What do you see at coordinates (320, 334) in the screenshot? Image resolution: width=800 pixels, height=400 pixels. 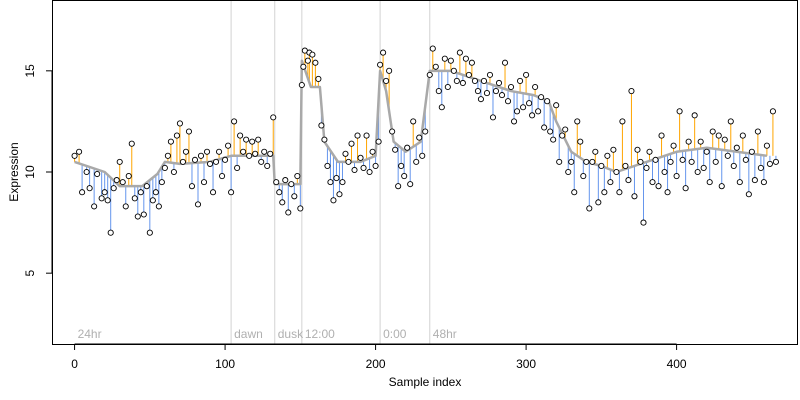 I see `phase-label: 12:00` at bounding box center [320, 334].